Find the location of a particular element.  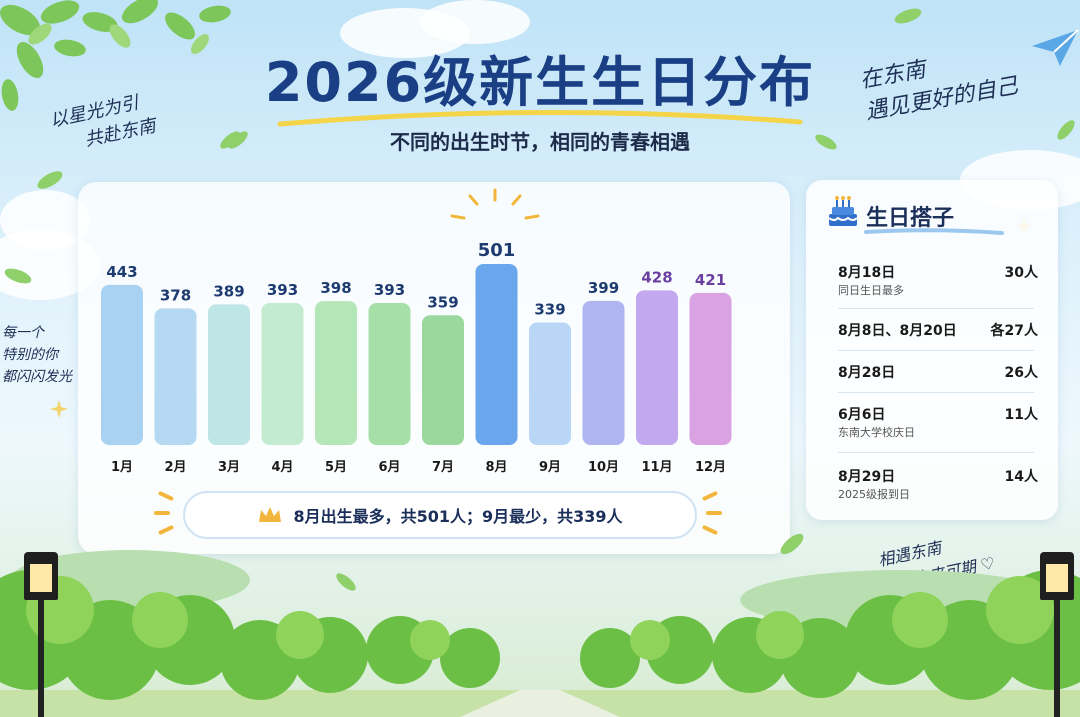

birthday-cake-icon is located at coordinates (843, 211).